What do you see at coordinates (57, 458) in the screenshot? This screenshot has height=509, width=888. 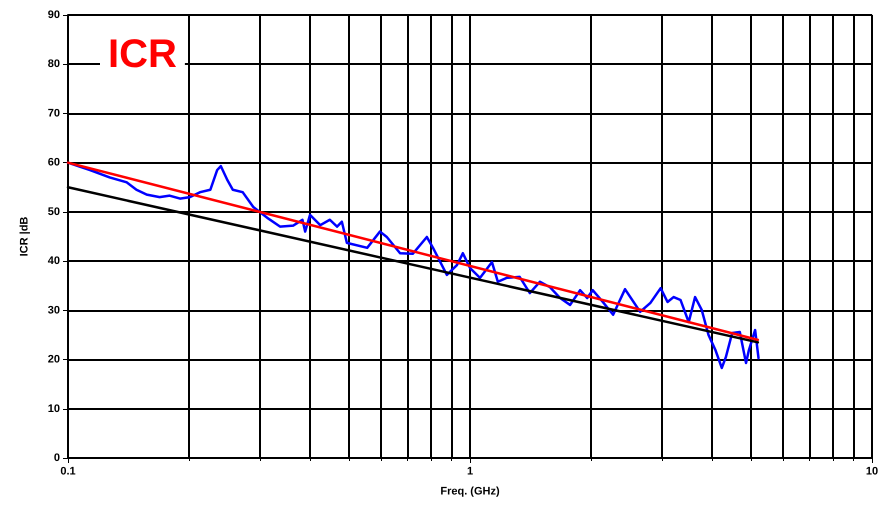 I see `y-tick-label: 0` at bounding box center [57, 458].